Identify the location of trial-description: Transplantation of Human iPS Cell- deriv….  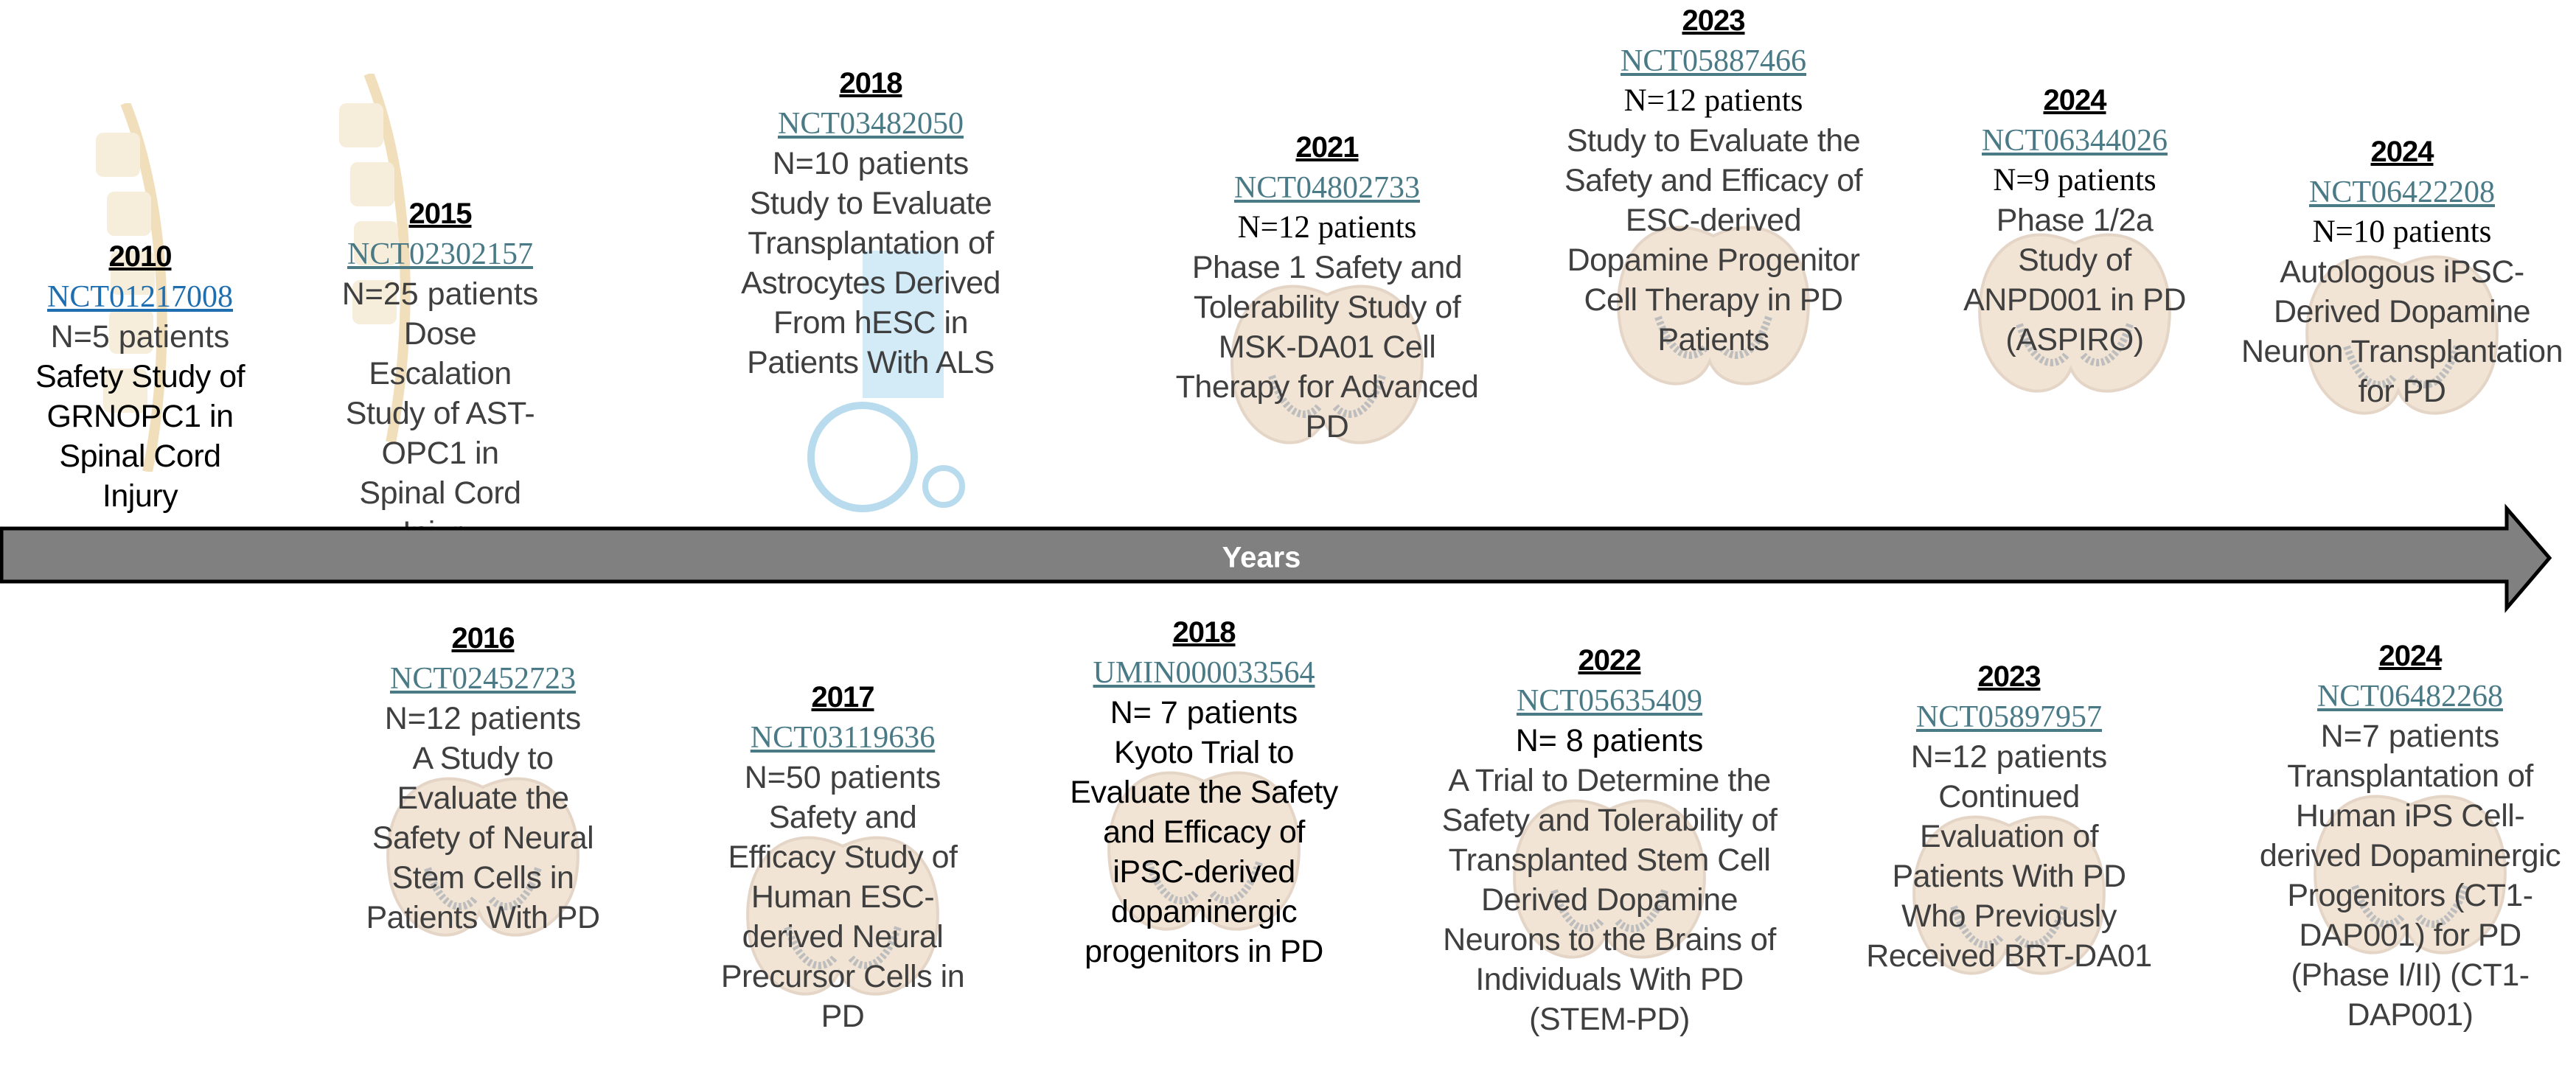
(2410, 895).